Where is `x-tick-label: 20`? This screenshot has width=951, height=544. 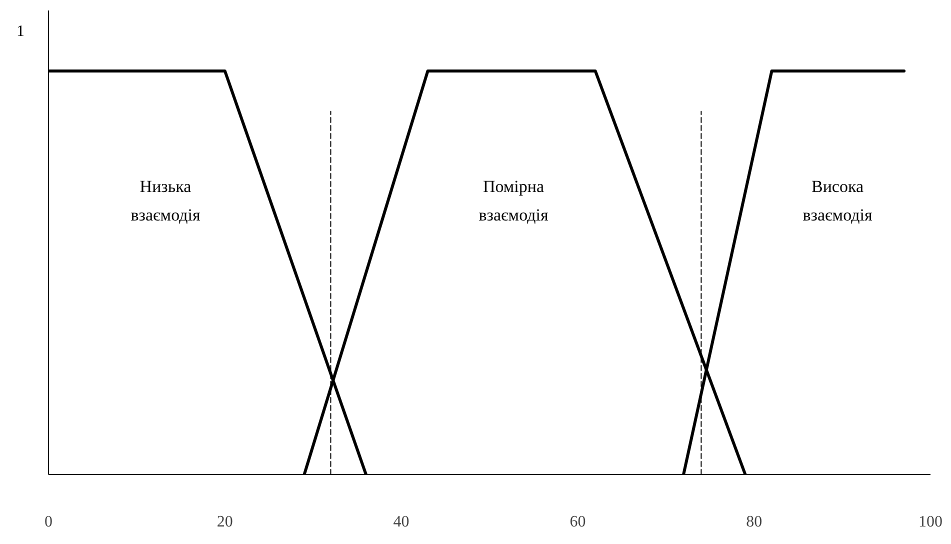 x-tick-label: 20 is located at coordinates (224, 522).